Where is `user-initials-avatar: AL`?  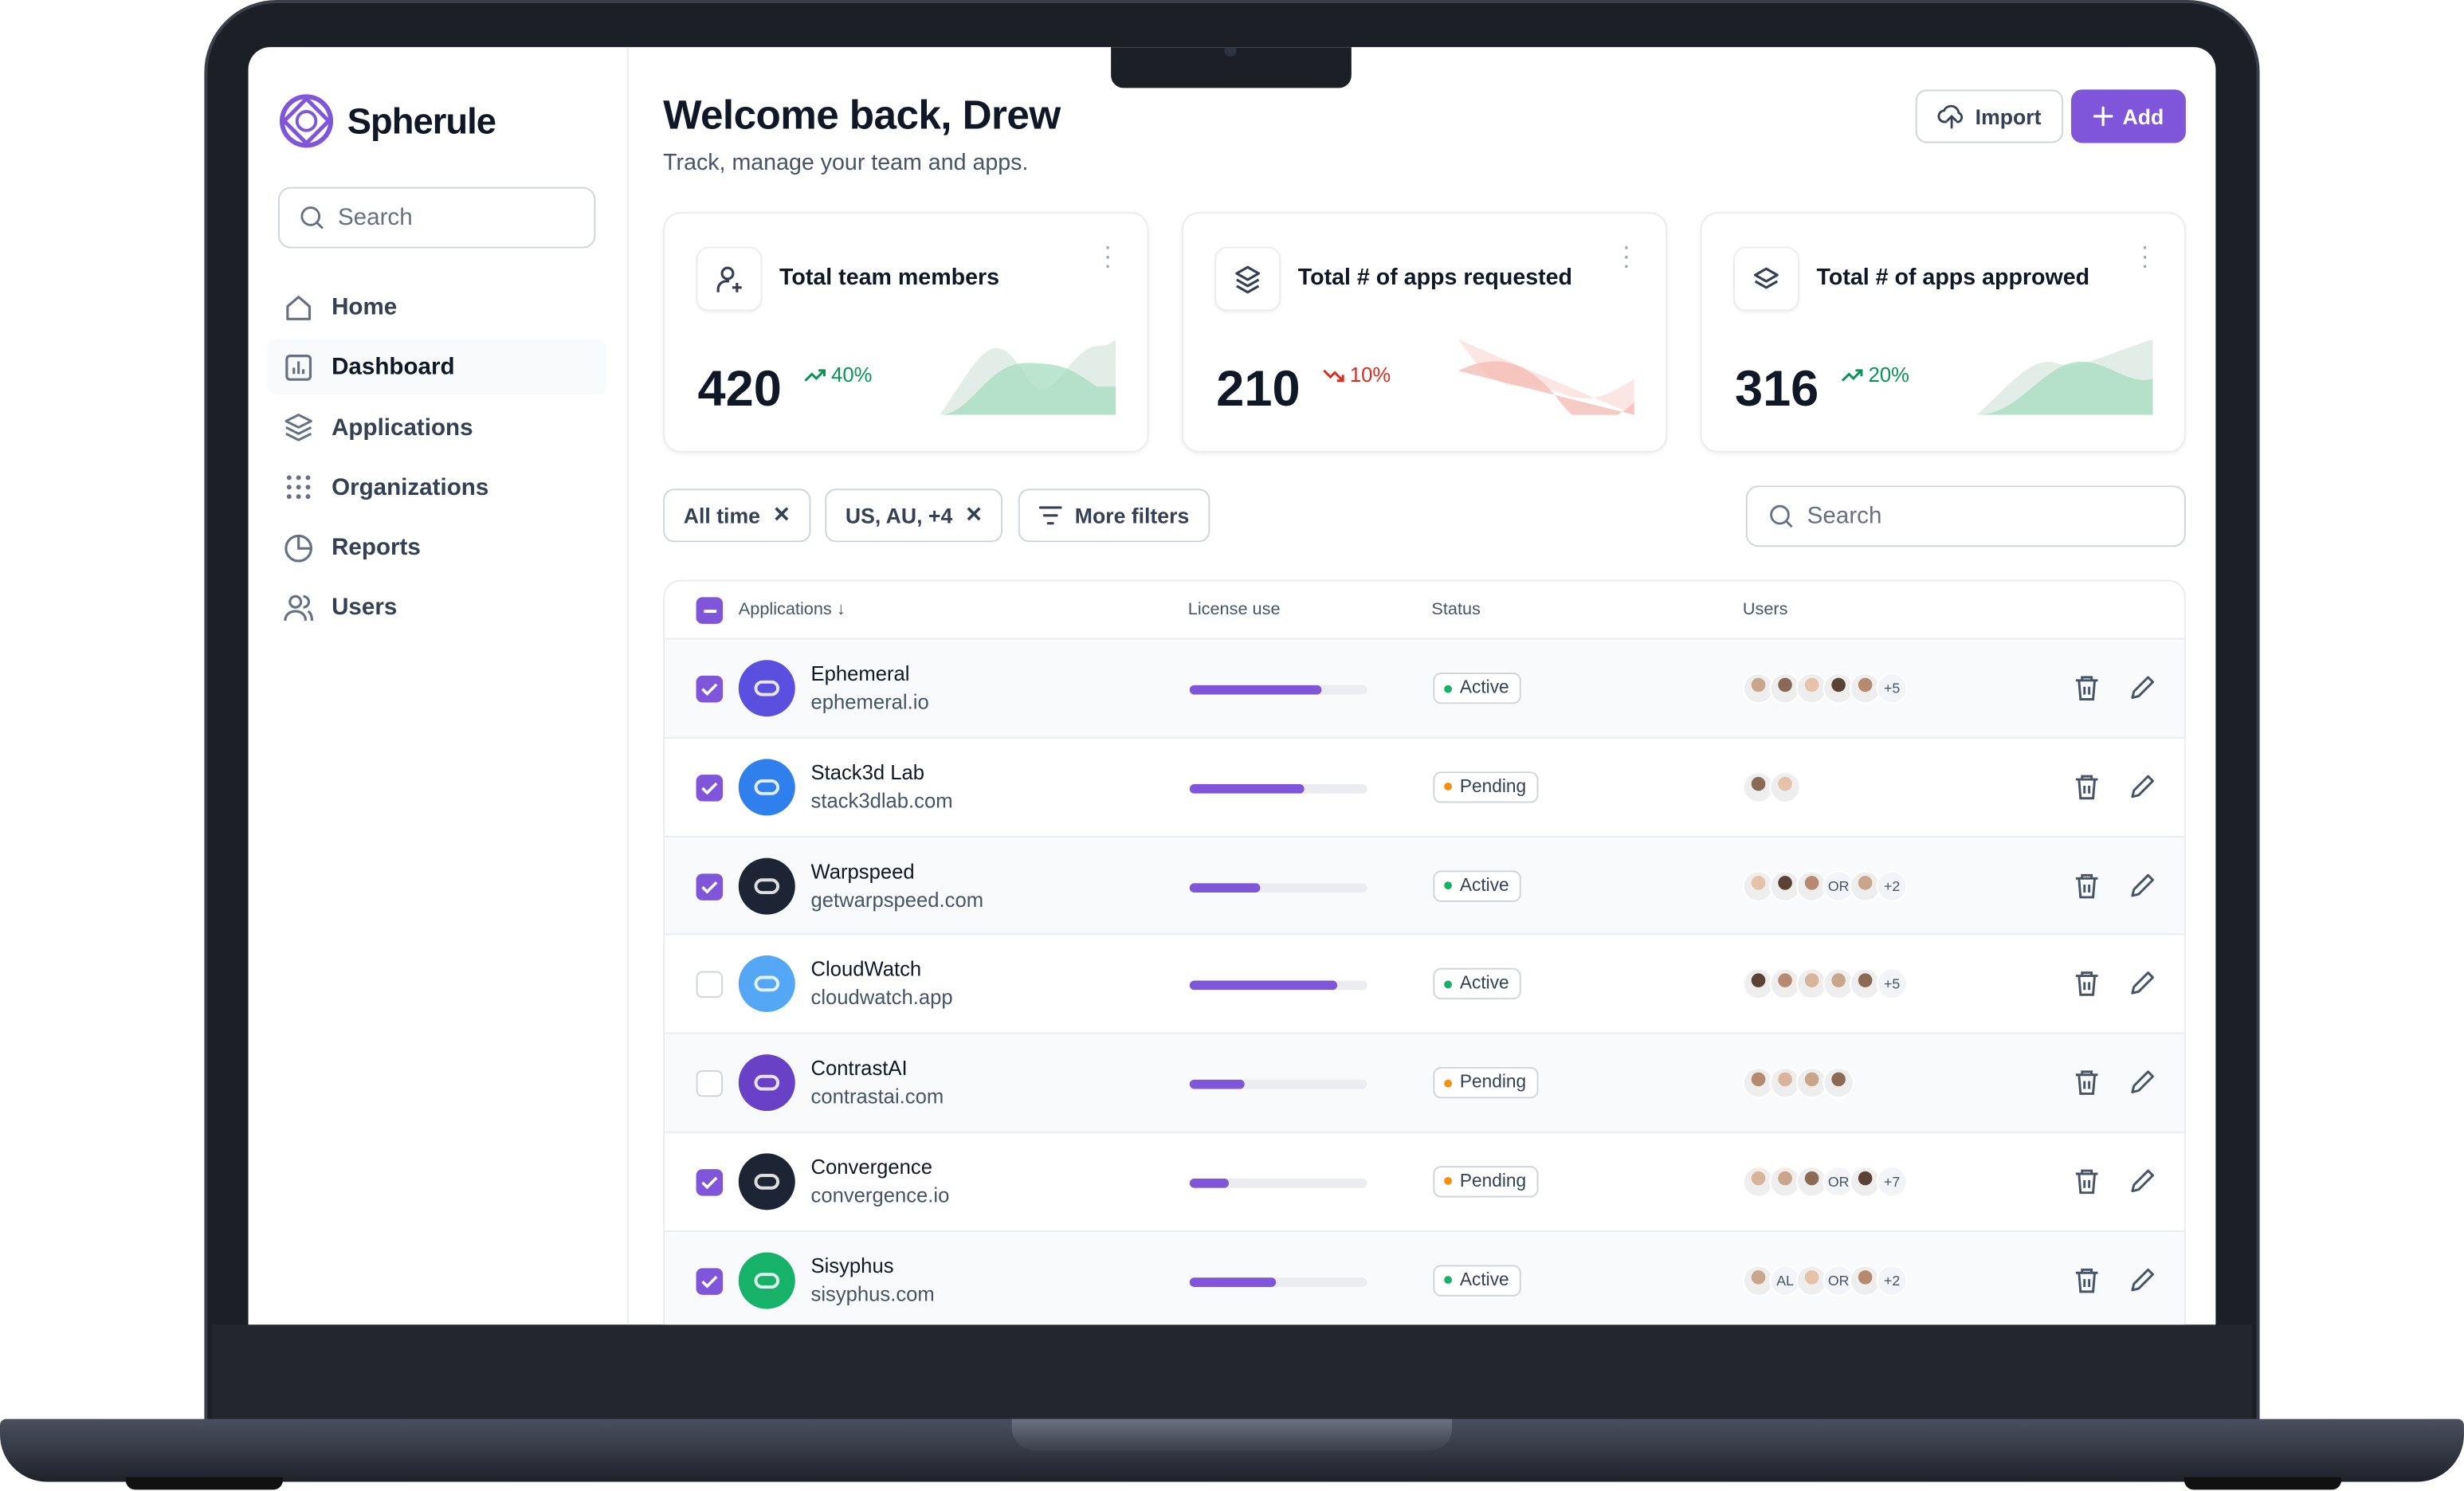
user-initials-avatar: AL is located at coordinates (1785, 1280).